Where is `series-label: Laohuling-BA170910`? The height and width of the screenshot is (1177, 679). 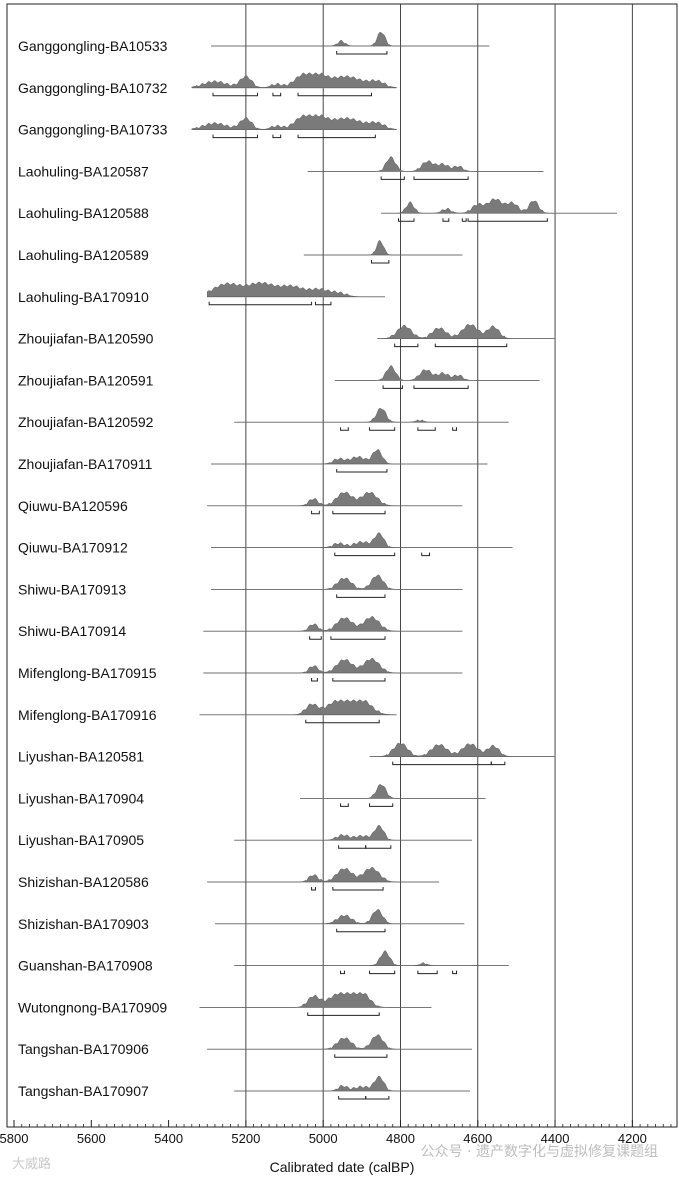
series-label: Laohuling-BA170910 is located at coordinates (83, 297).